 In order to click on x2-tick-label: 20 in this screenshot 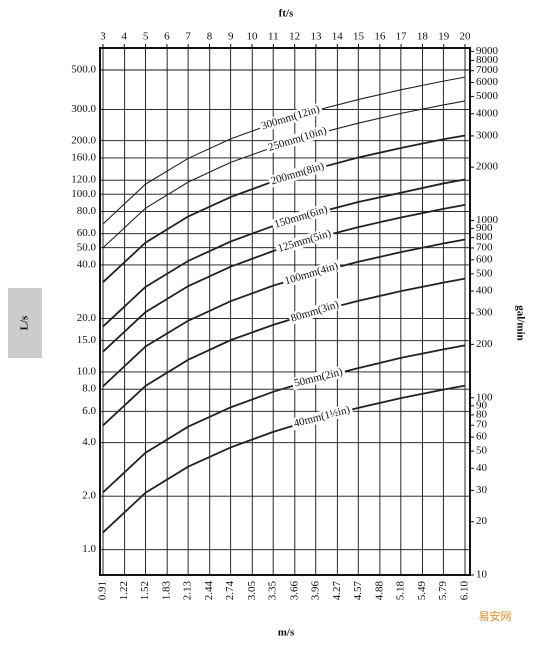, I will do `click(466, 37)`.